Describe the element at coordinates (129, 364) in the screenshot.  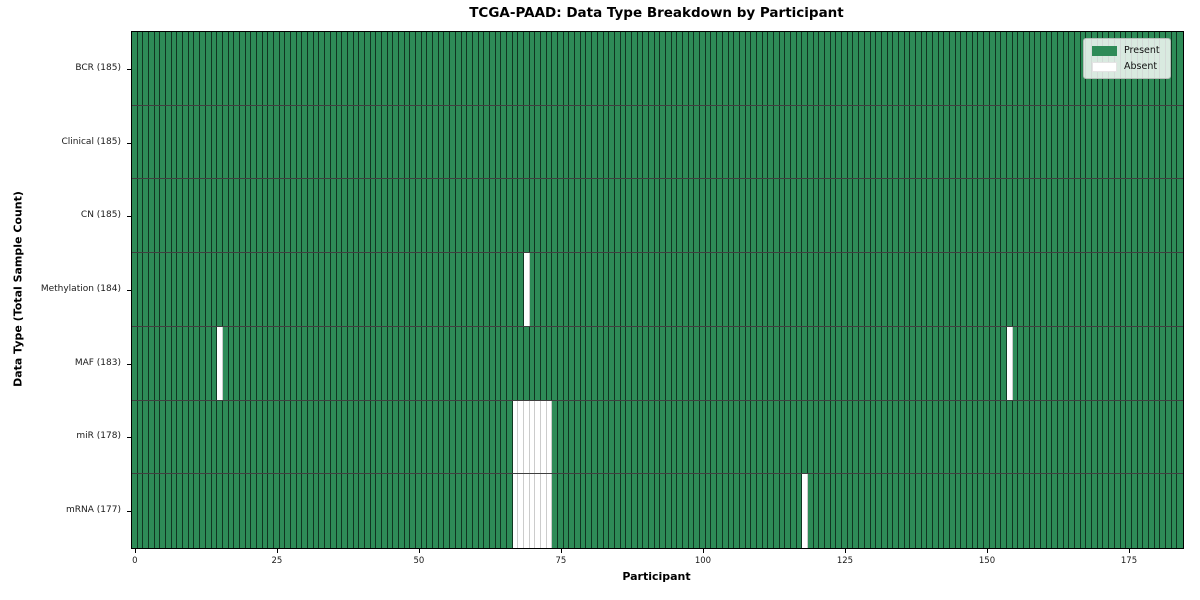
I see `y-tick-mark` at that location.